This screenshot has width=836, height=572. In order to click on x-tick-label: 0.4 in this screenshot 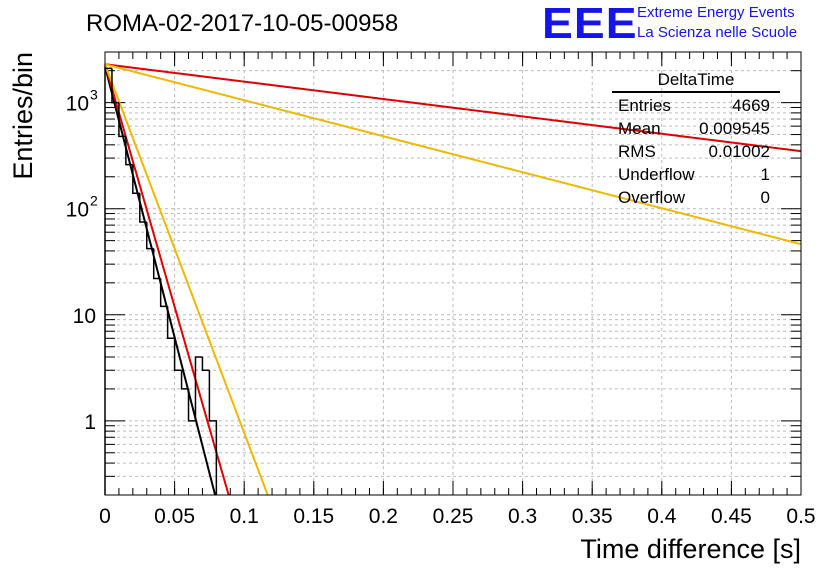, I will do `click(662, 516)`.